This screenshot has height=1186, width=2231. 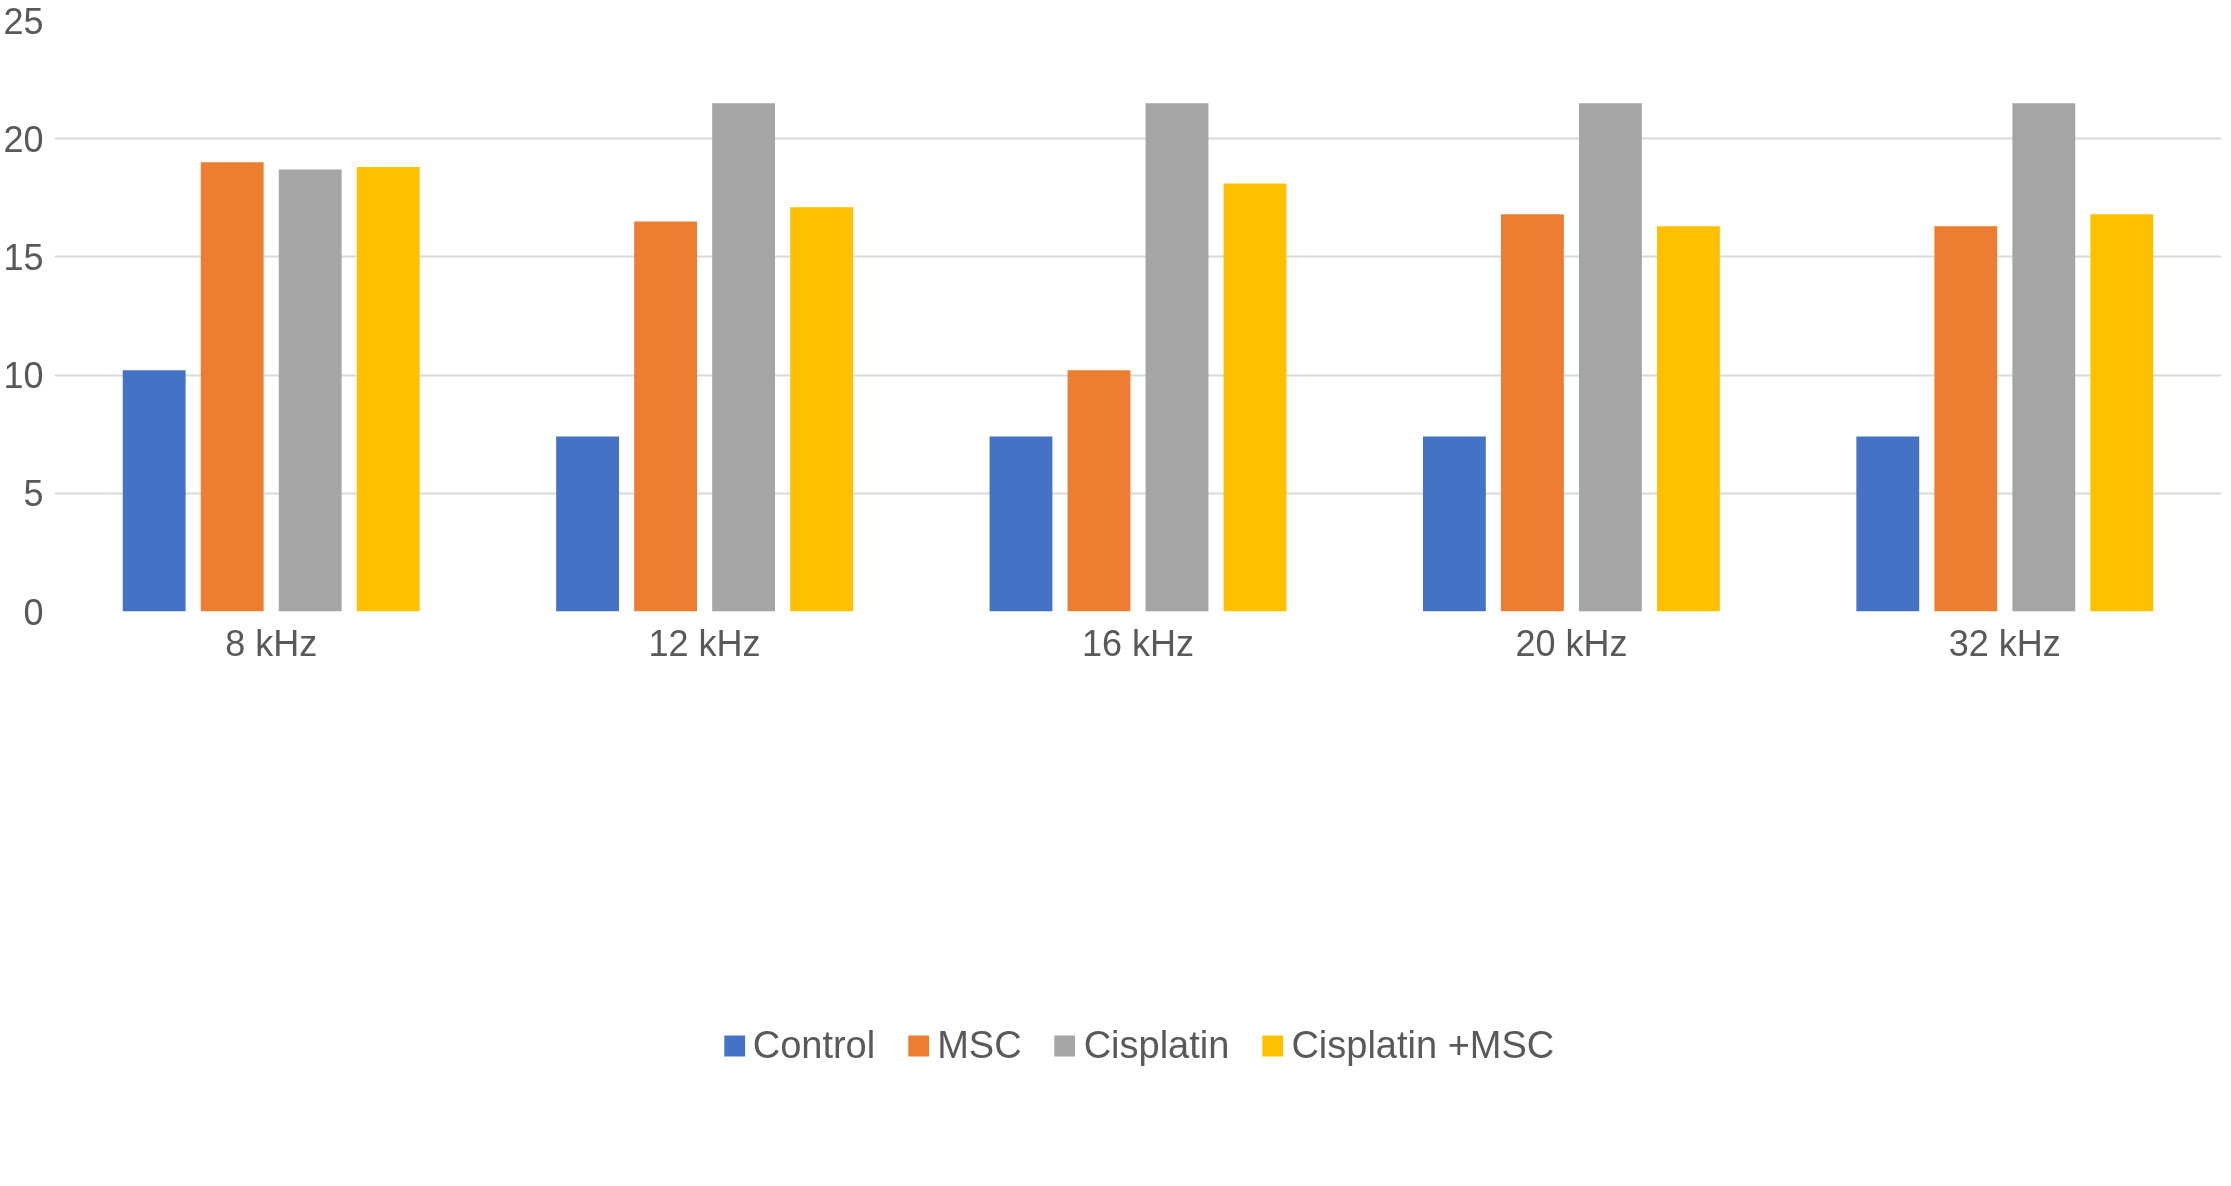 I want to click on y-tick-label: 15, so click(x=23, y=257).